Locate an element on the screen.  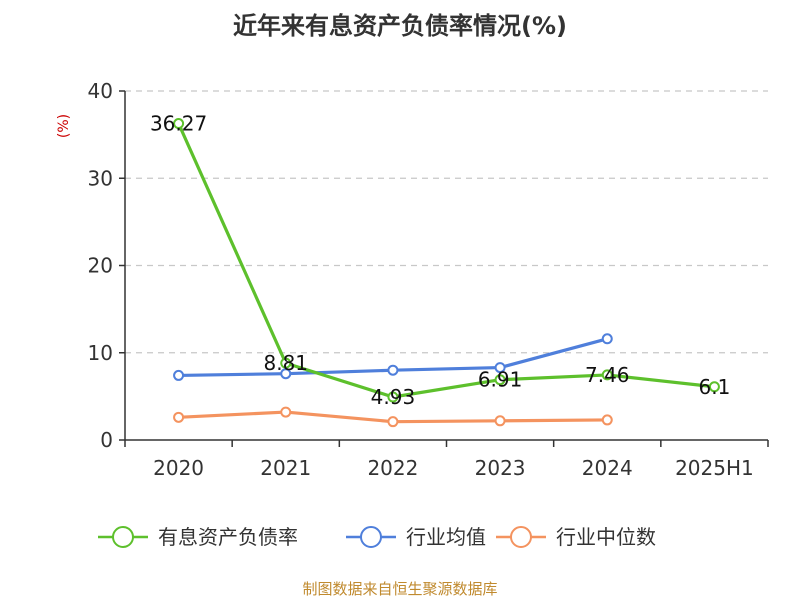
legend-label-2: 行业中位数 is located at coordinates (606, 537).